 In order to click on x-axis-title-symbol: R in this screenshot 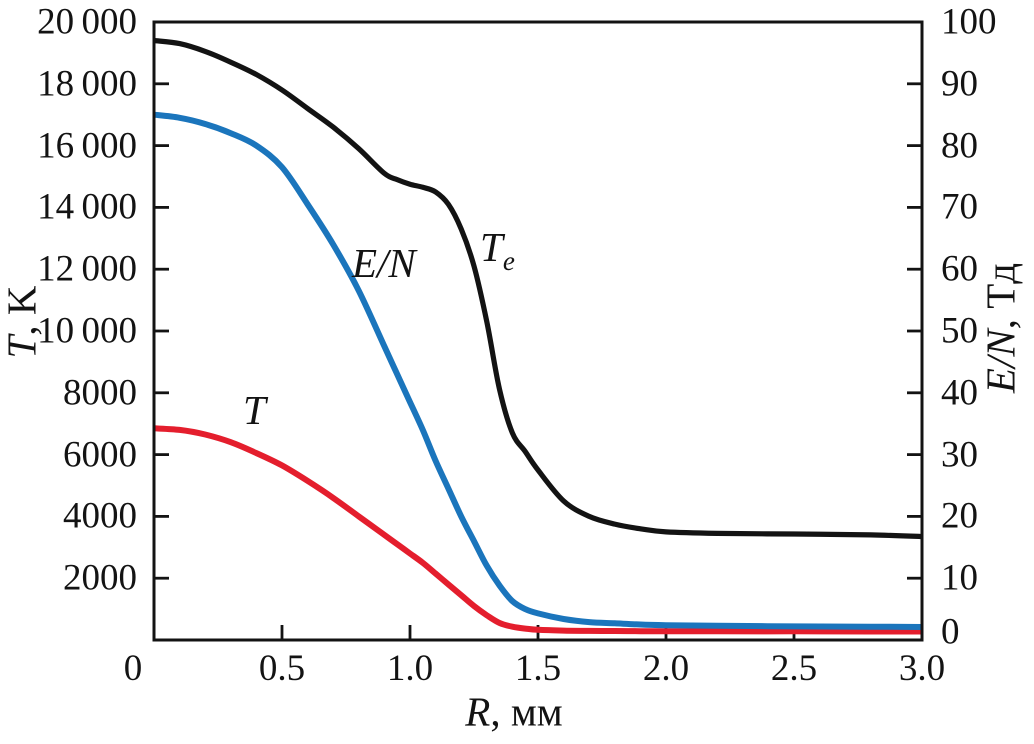, I will do `click(478, 711)`.